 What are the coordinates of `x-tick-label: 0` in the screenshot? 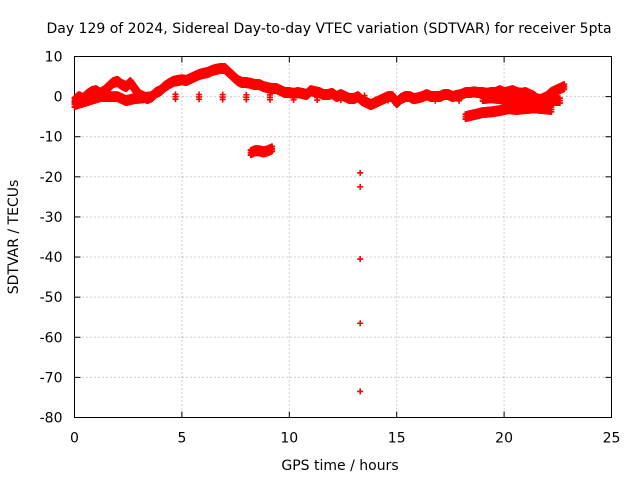 It's located at (74, 439).